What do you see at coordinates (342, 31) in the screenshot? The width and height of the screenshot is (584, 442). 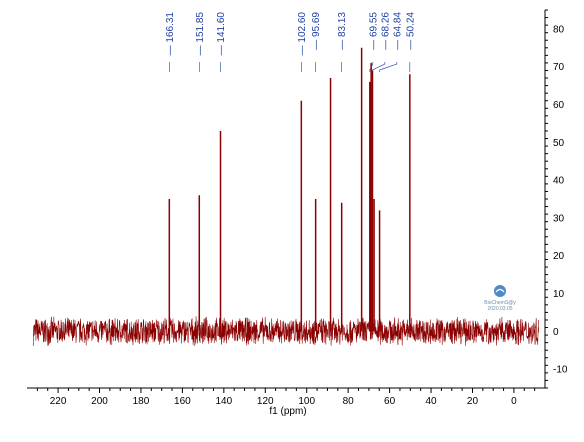 I see `peak-label: — 83.13` at bounding box center [342, 31].